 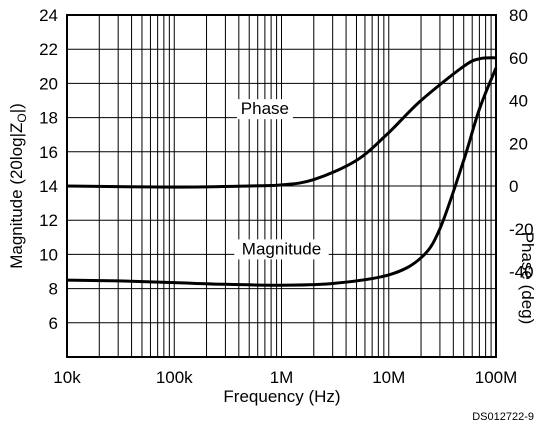 What do you see at coordinates (518, 58) in the screenshot?
I see `y2-tick-label: 60` at bounding box center [518, 58].